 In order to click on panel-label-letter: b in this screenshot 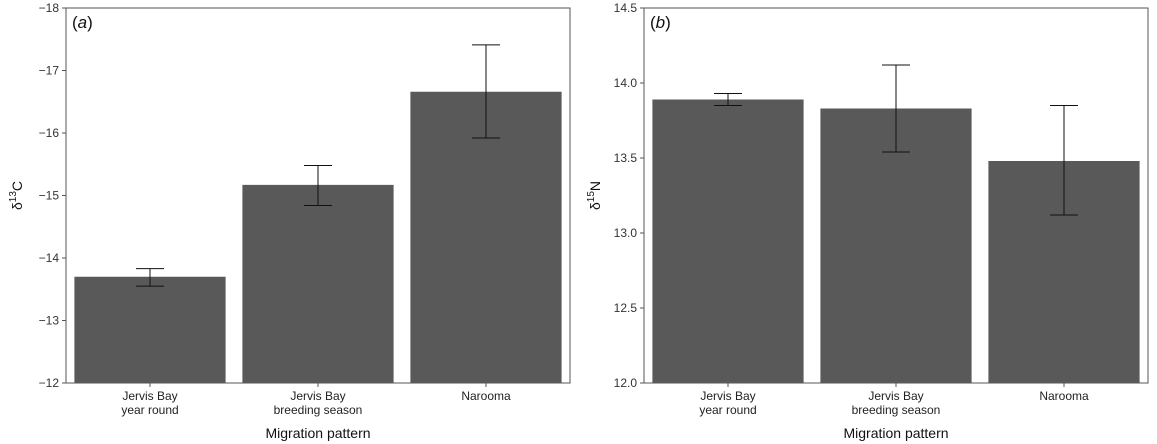, I will do `click(660, 22)`.